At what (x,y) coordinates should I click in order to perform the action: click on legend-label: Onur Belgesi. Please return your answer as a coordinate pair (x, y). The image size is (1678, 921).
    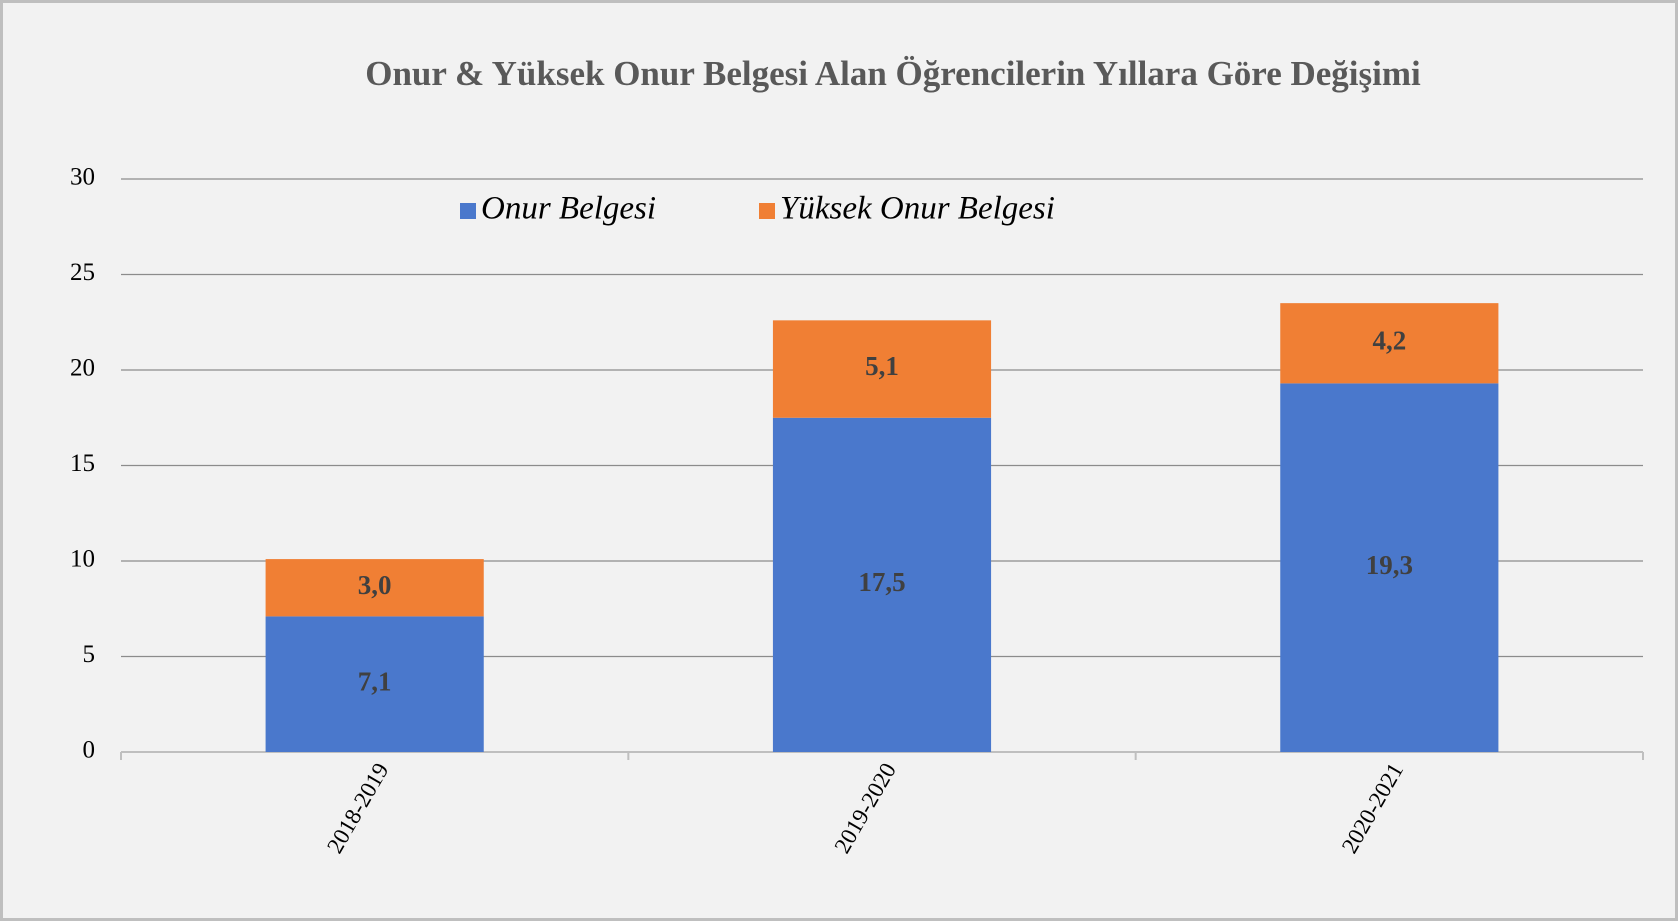
    Looking at the image, I should click on (568, 209).